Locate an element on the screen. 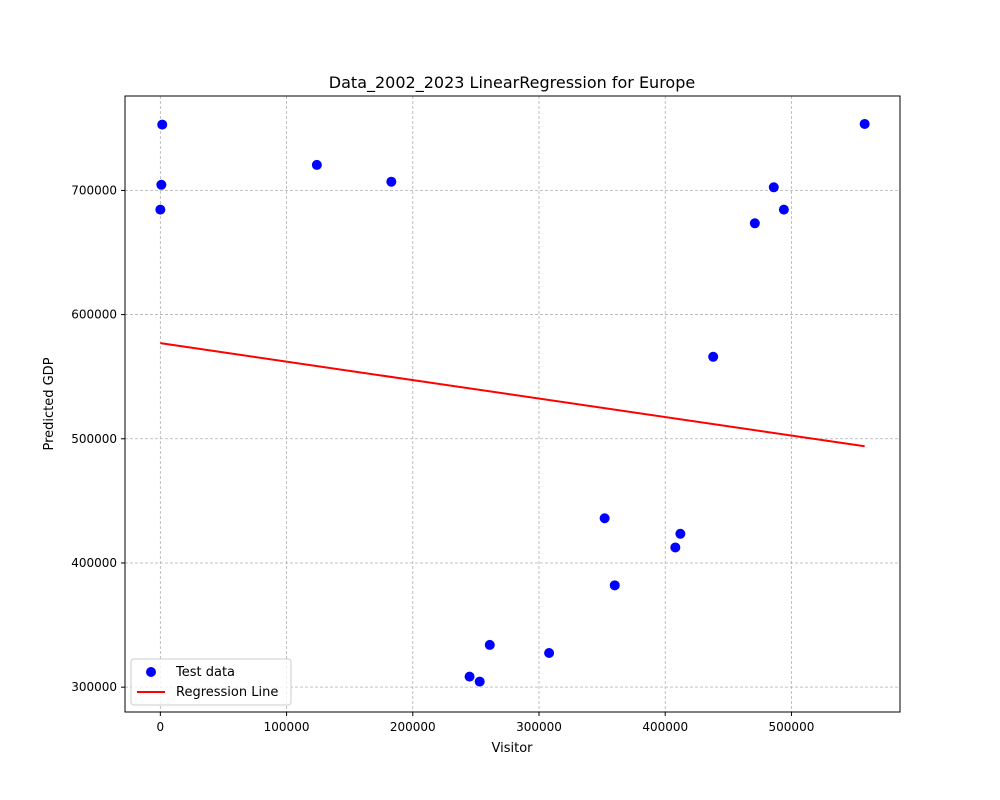  legend-label-test-data: Test data is located at coordinates (205, 672).